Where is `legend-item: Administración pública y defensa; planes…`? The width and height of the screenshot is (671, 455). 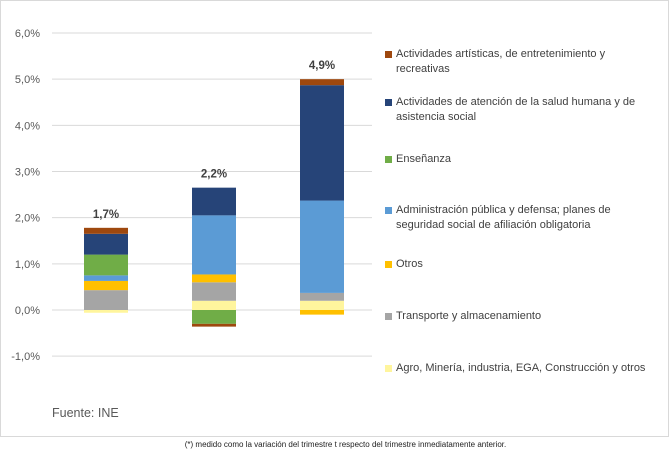
legend-item: Administración pública y defensa; planes… is located at coordinates (520, 218).